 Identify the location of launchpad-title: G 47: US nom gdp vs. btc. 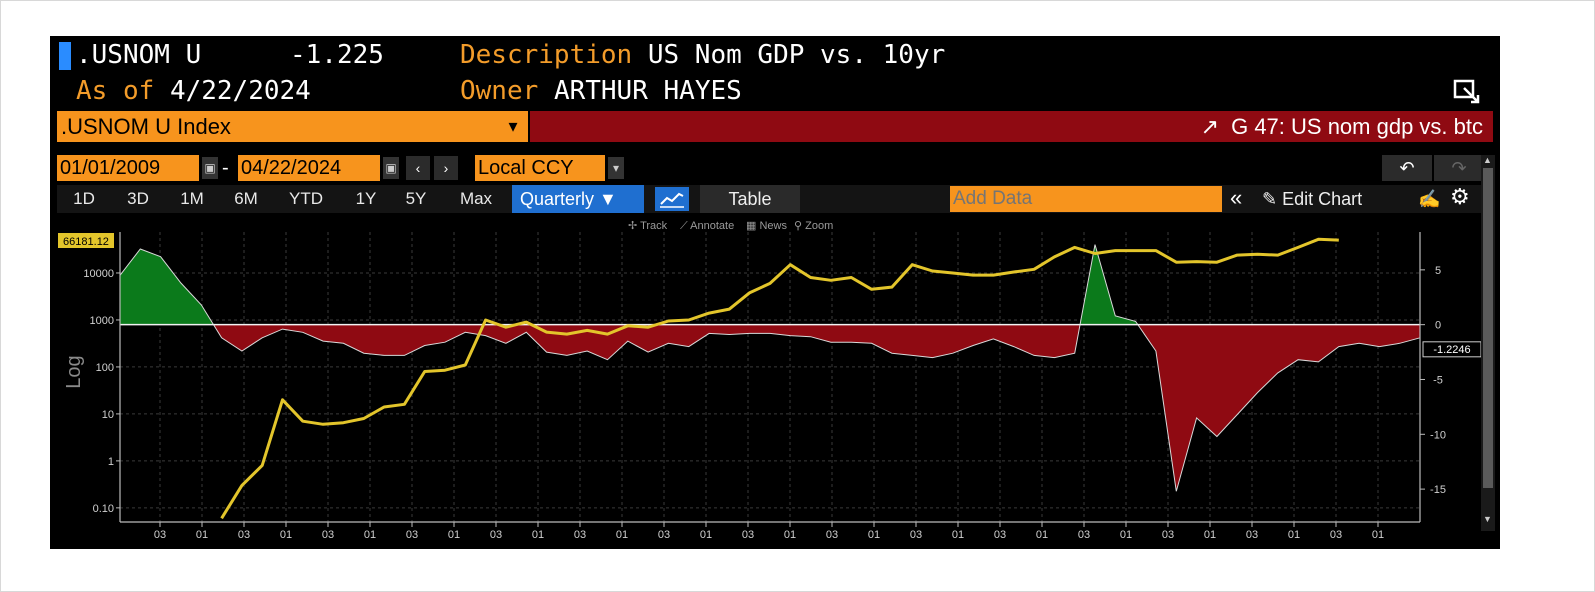
(1357, 126).